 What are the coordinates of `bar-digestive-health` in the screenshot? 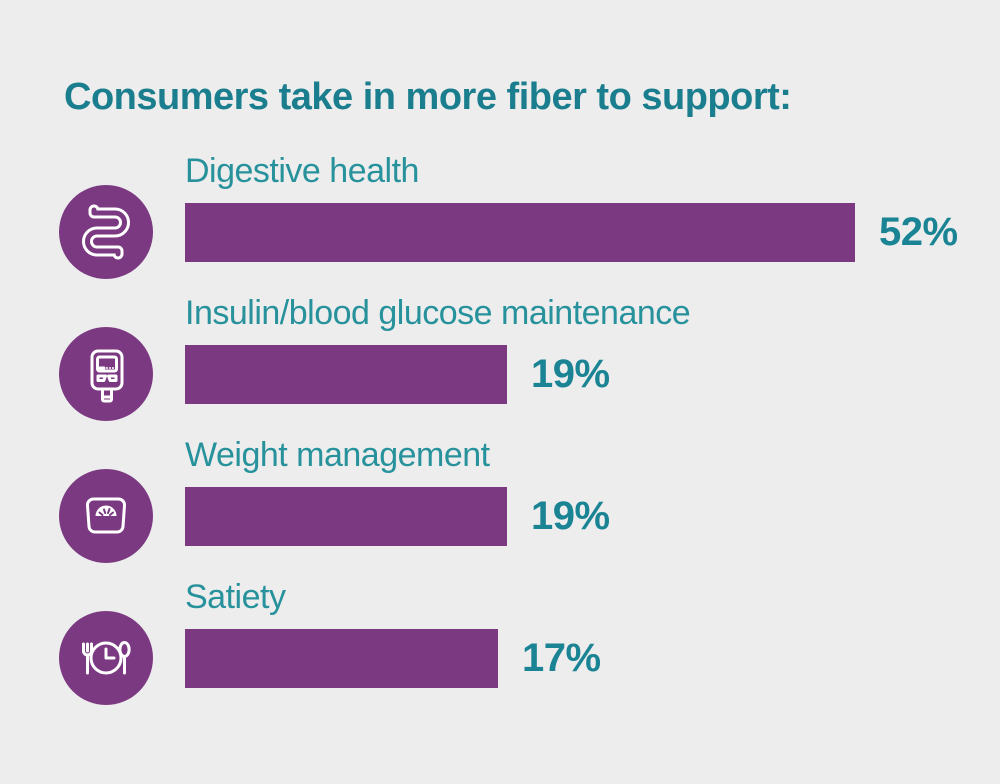 It's located at (520, 232).